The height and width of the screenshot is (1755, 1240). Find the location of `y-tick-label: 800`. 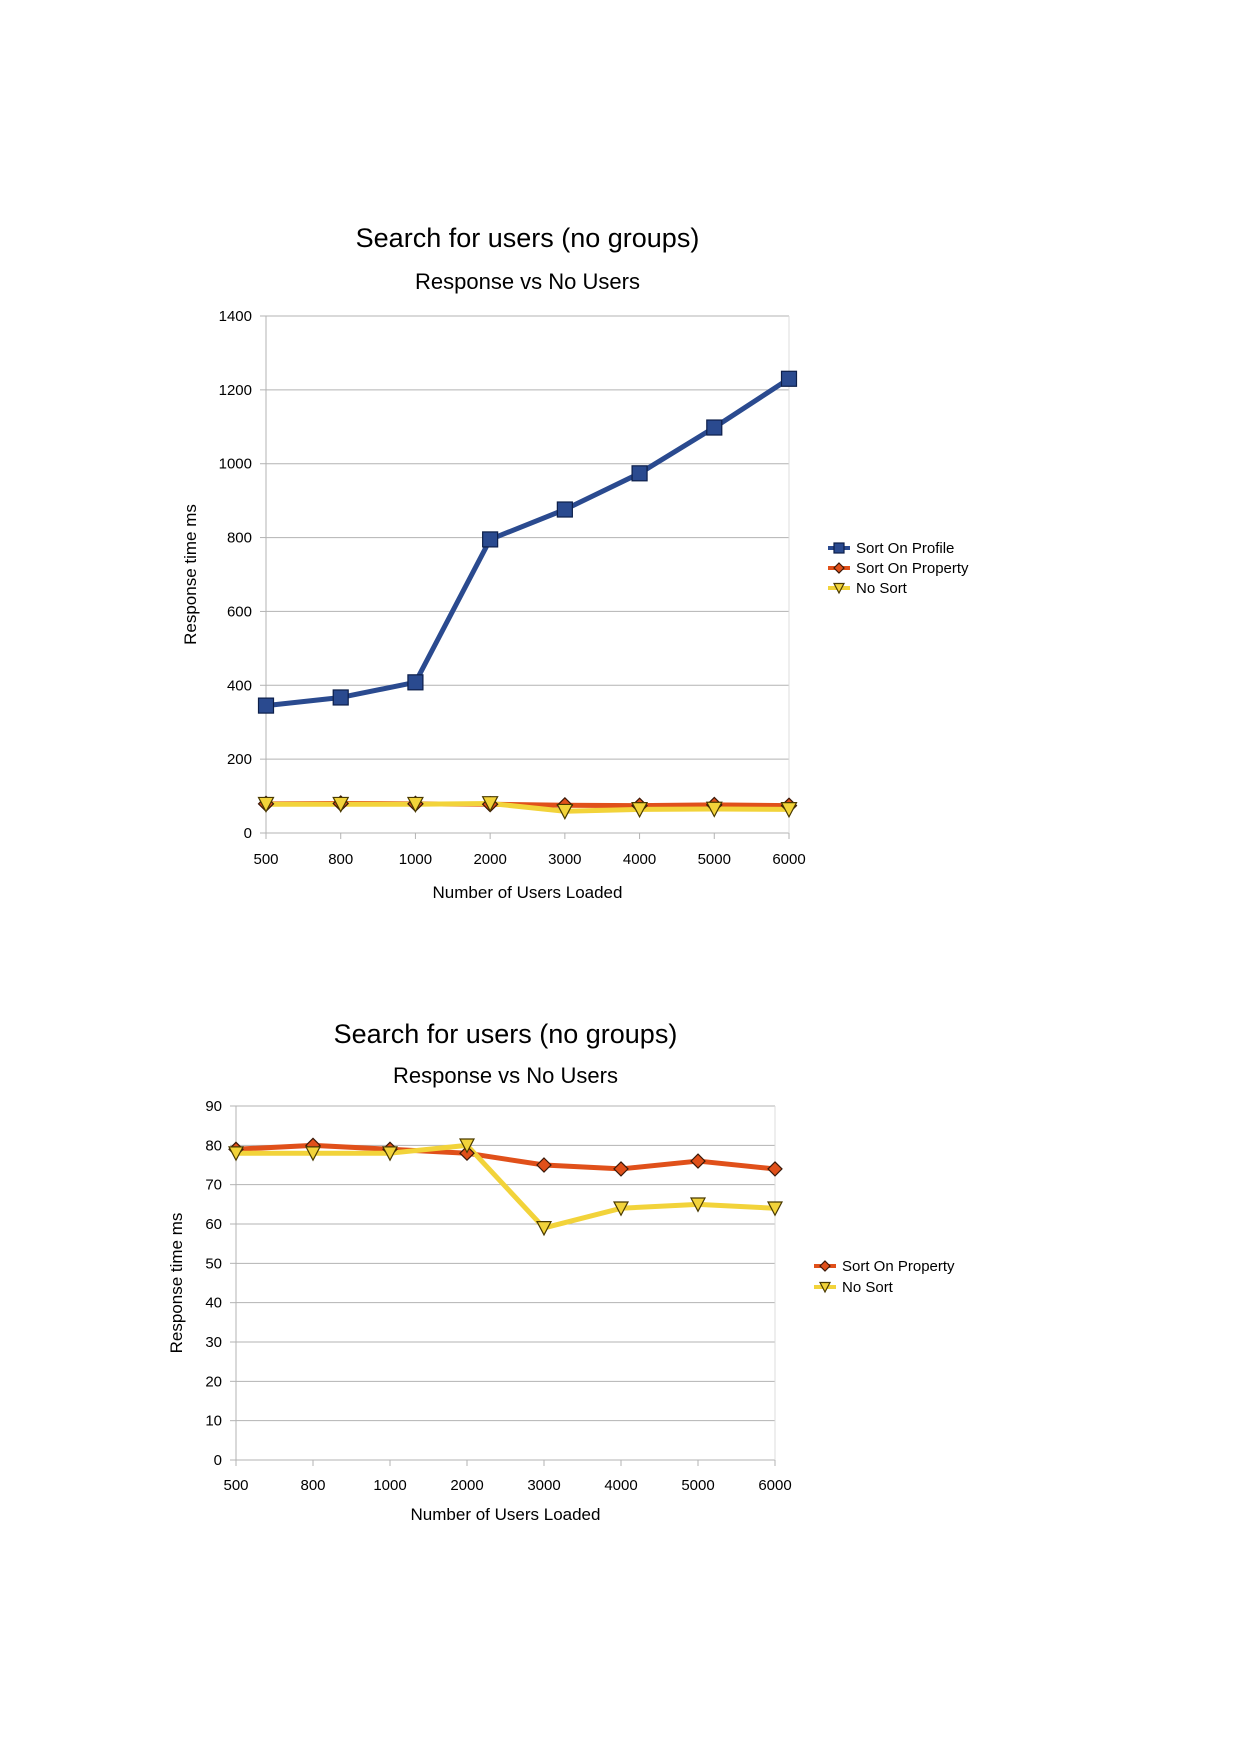

y-tick-label: 800 is located at coordinates (239, 538).